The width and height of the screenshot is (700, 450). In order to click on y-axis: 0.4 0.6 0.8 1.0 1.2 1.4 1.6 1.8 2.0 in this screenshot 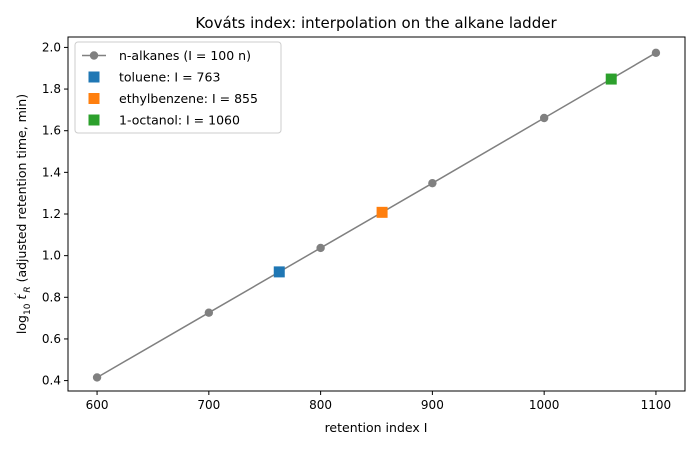, I will do `click(55, 214)`.